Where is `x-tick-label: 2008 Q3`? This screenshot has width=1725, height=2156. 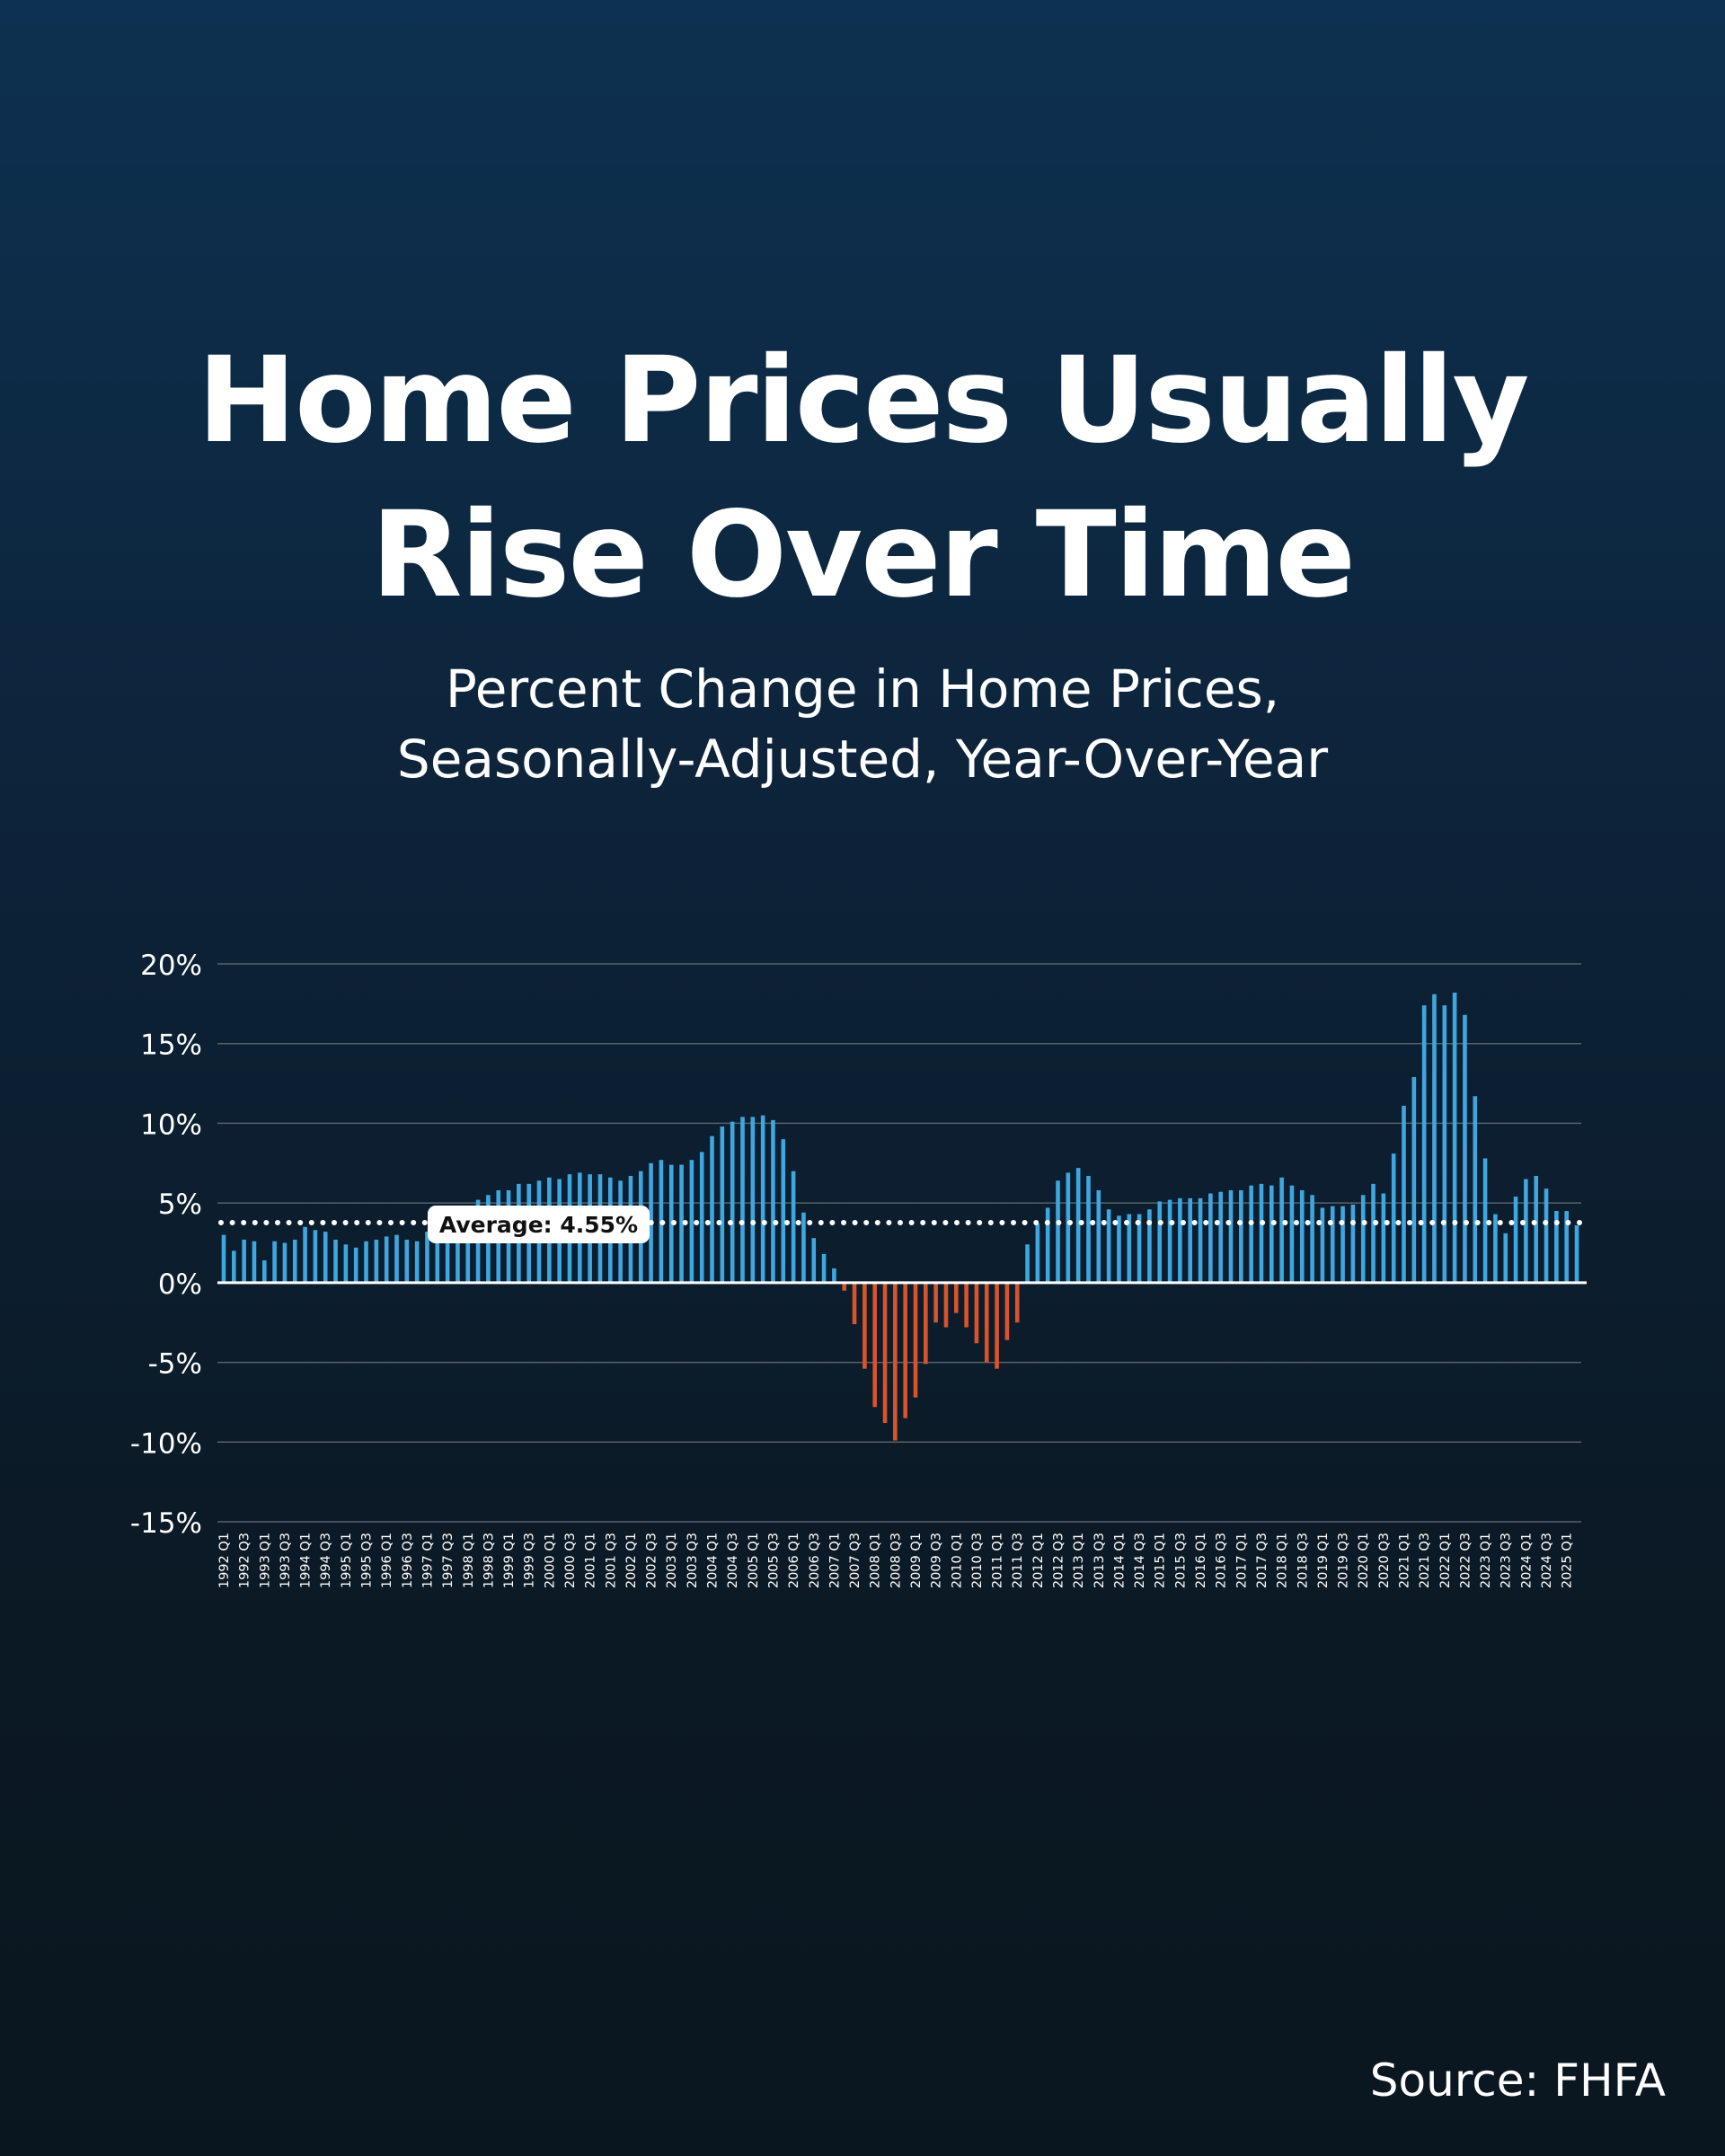 x-tick-label: 2008 Q3 is located at coordinates (896, 1561).